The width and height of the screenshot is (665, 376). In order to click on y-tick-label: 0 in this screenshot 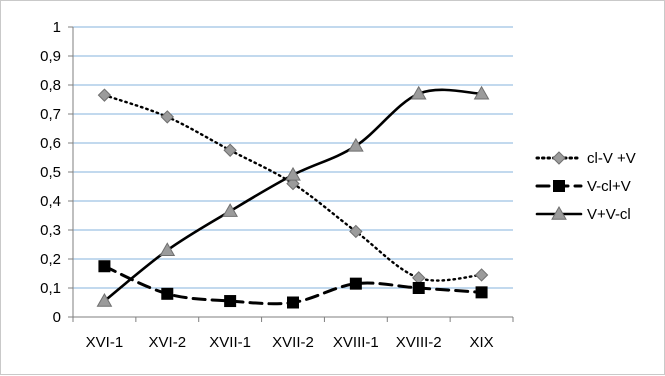, I will do `click(57, 317)`.